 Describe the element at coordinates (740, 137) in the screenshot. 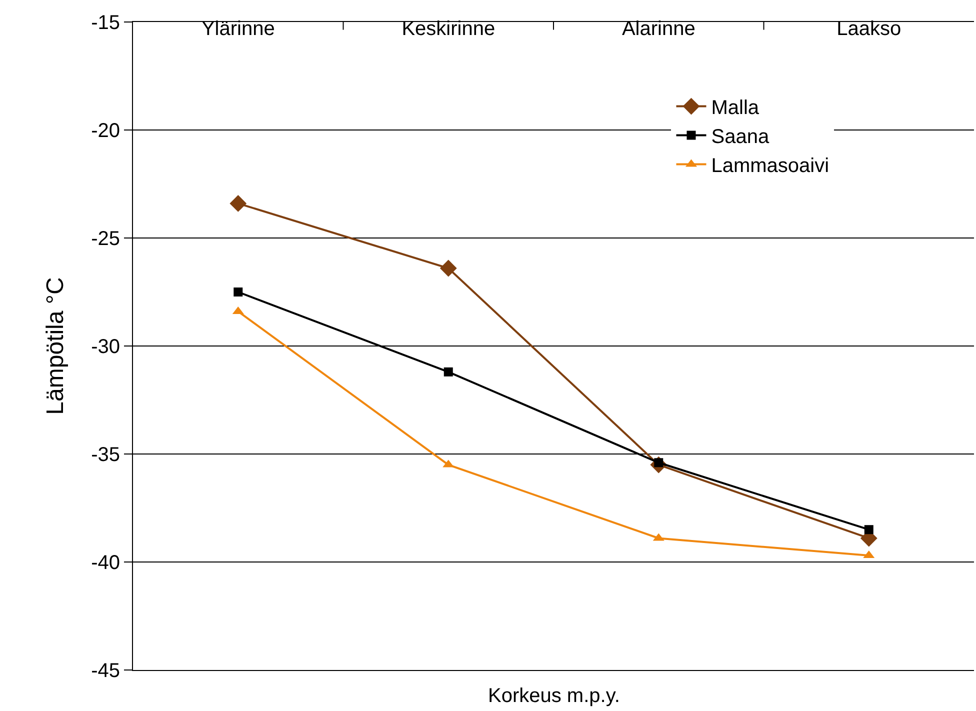

I see `legend-label: Saana` at that location.